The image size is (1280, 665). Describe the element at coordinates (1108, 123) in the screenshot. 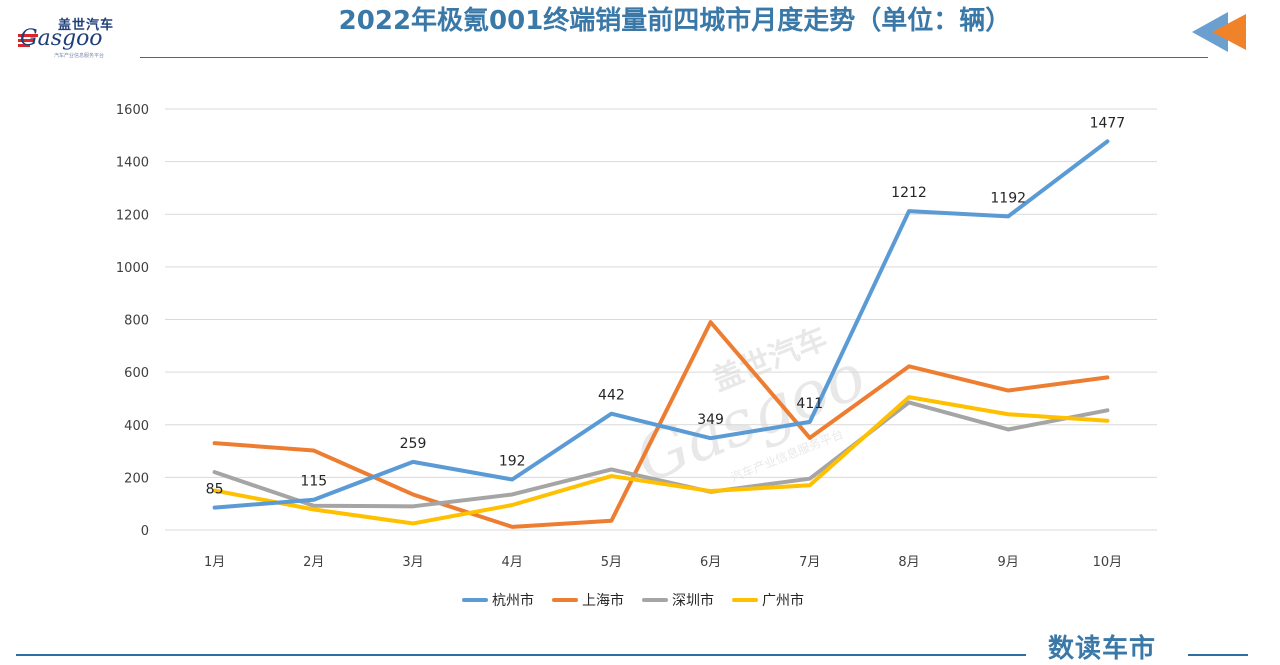

I see `data-label: 1477` at that location.